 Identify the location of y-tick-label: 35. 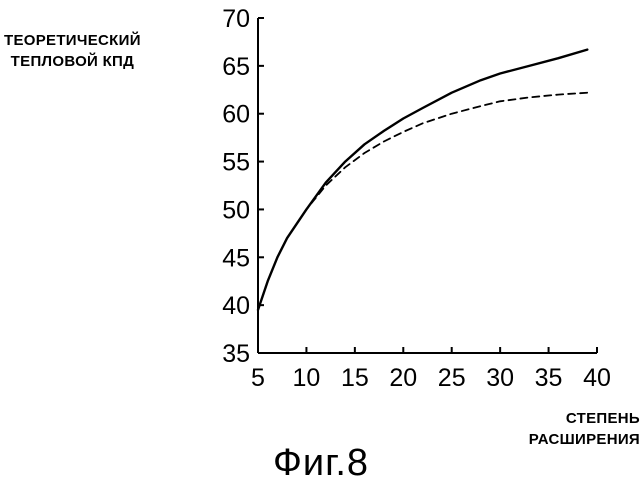
(236, 354).